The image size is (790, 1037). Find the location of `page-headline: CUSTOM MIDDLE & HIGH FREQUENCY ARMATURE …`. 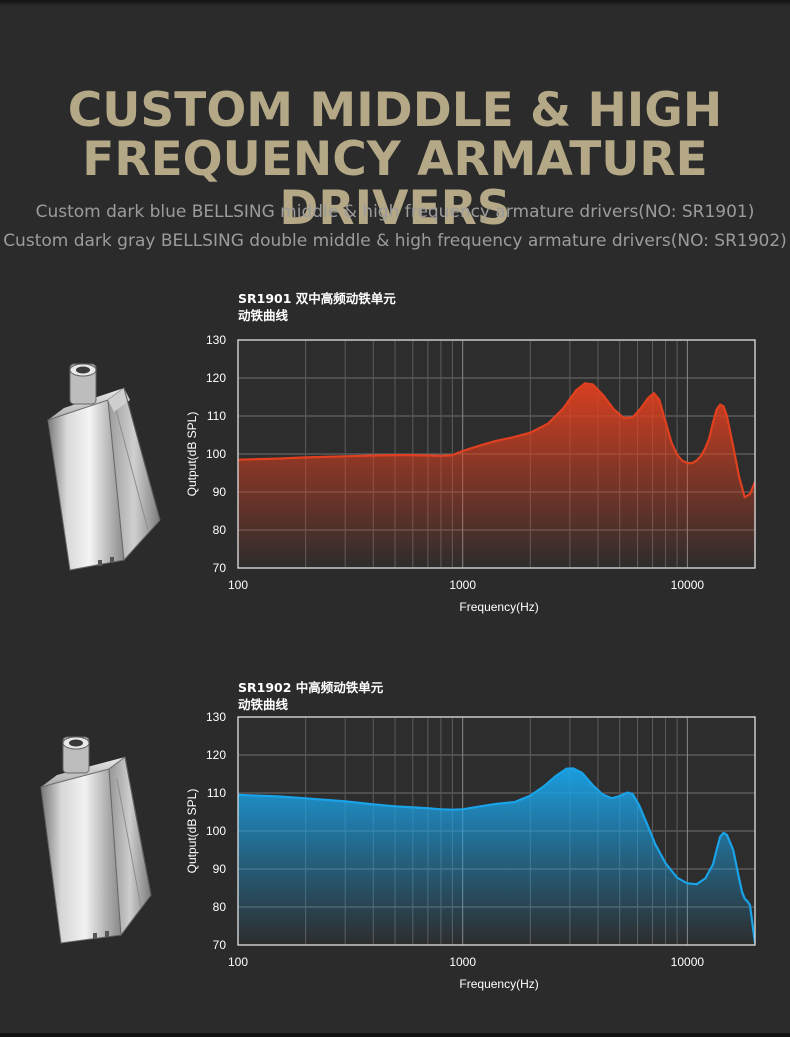

page-headline: CUSTOM MIDDLE & HIGH FREQUENCY ARMATURE … is located at coordinates (395, 159).